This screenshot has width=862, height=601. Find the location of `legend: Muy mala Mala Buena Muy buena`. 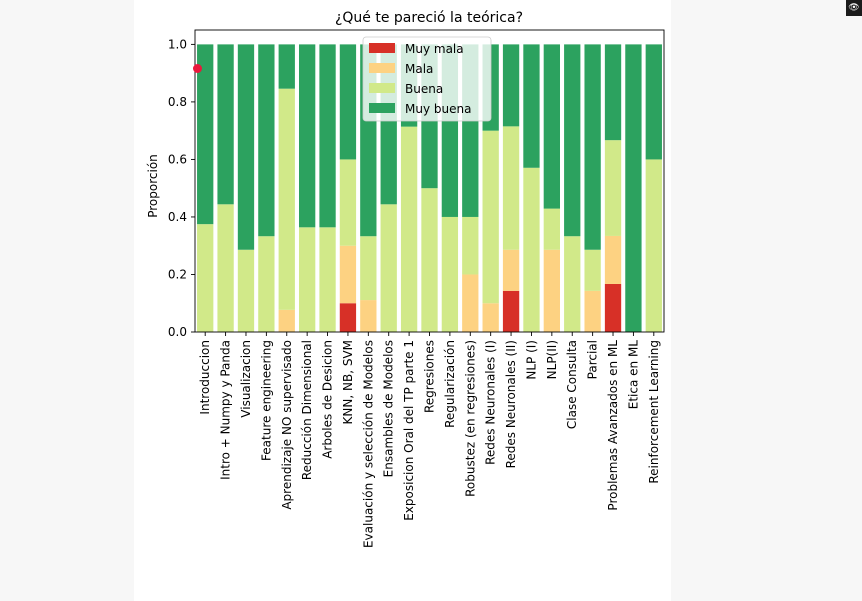

legend: Muy mala Mala Buena Muy buena is located at coordinates (427, 79).